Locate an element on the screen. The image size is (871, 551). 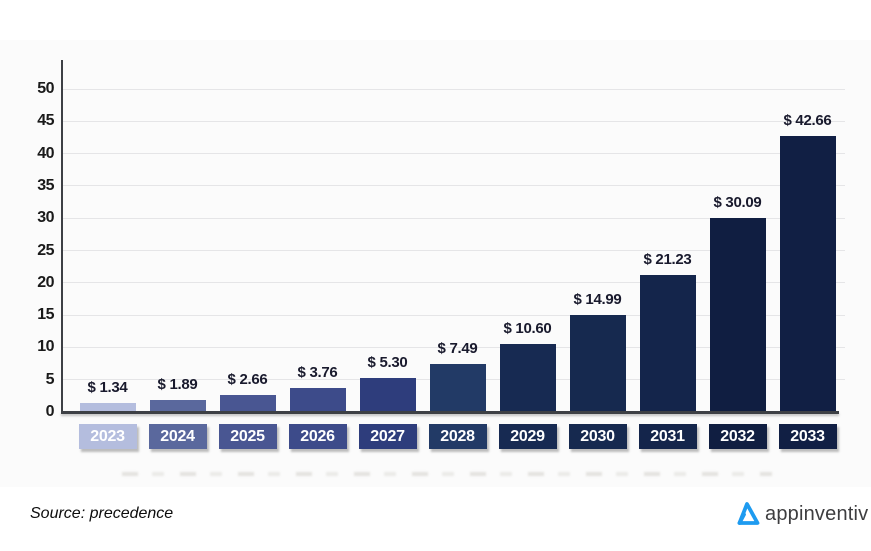
bar-value-label-2026: $ 3.76 is located at coordinates (317, 372).